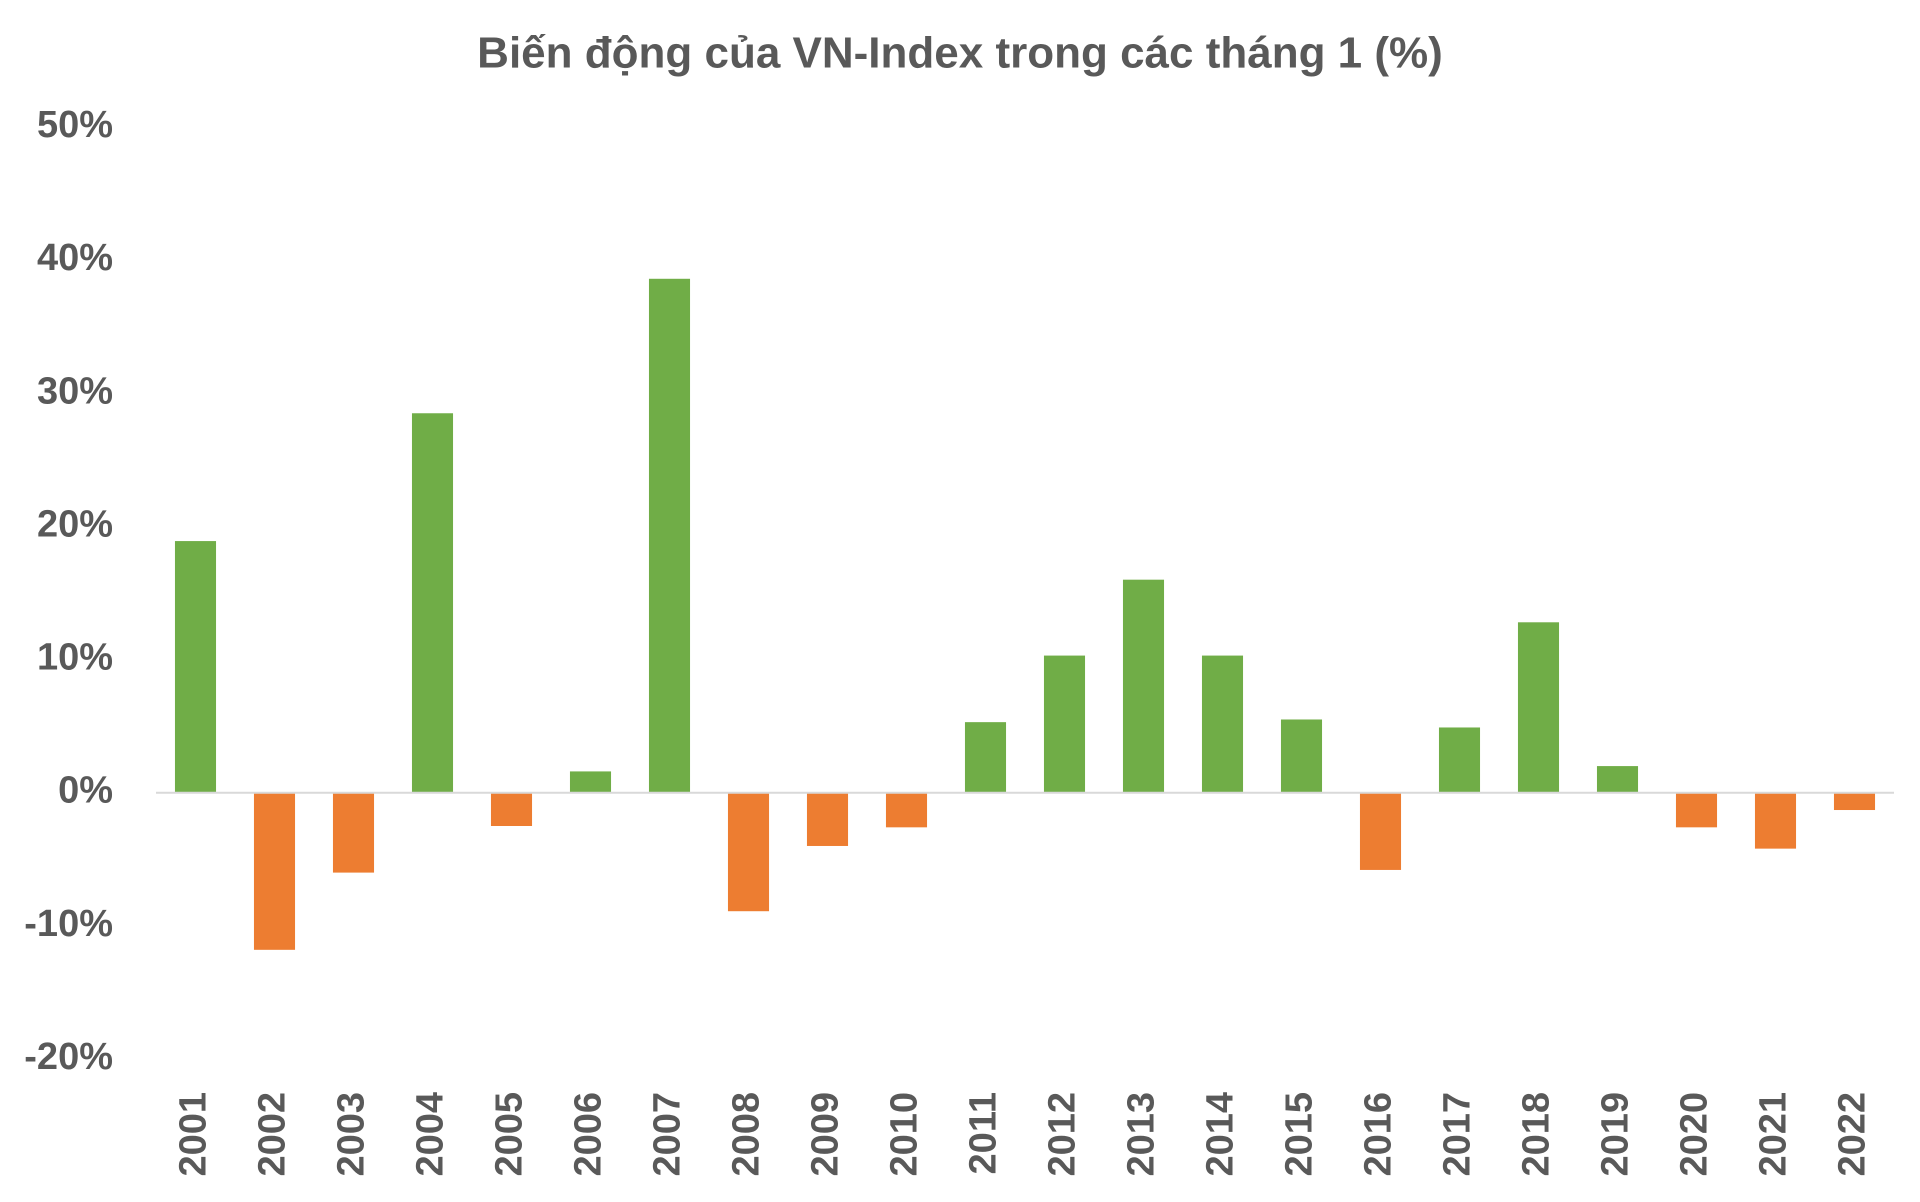 The image size is (1920, 1202). Describe the element at coordinates (75, 524) in the screenshot. I see `y-tick-label: 20%` at that location.